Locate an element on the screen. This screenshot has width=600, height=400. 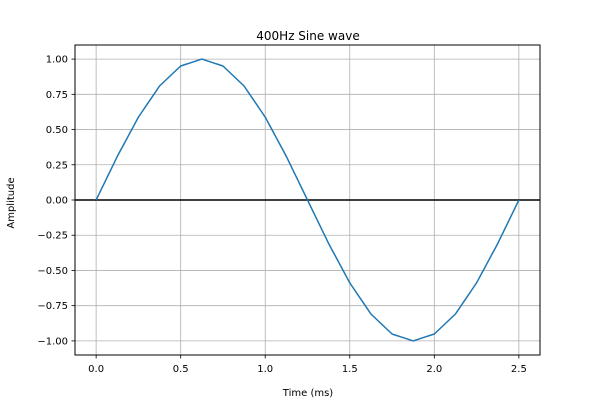
x-tick-label: 0.0 is located at coordinates (96, 369).